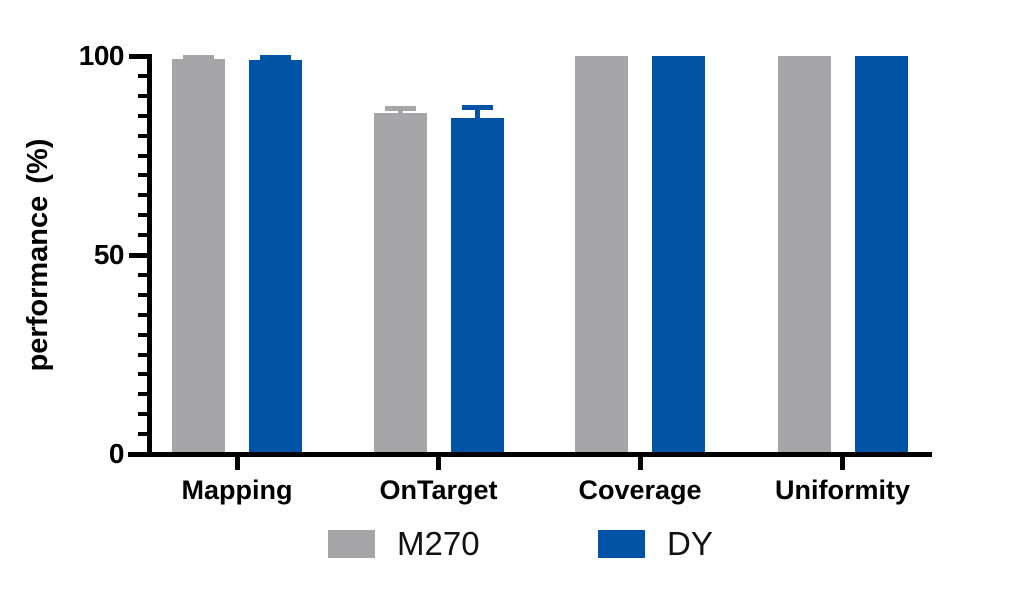 Image resolution: width=1024 pixels, height=593 pixels. Describe the element at coordinates (621, 544) in the screenshot. I see `legend-swatch-dy` at that location.